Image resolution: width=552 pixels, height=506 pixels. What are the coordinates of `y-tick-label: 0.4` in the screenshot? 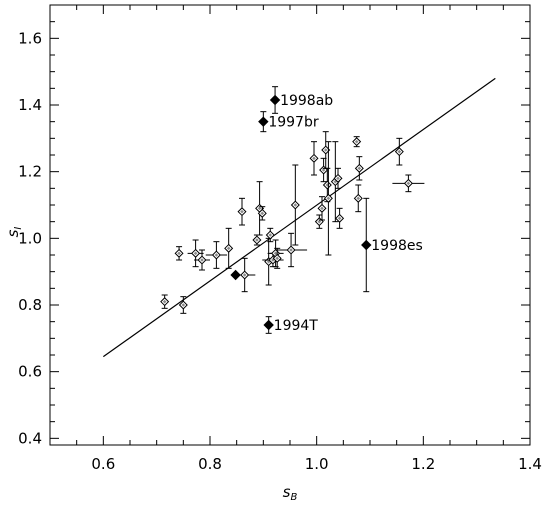 It's located at (30, 438).